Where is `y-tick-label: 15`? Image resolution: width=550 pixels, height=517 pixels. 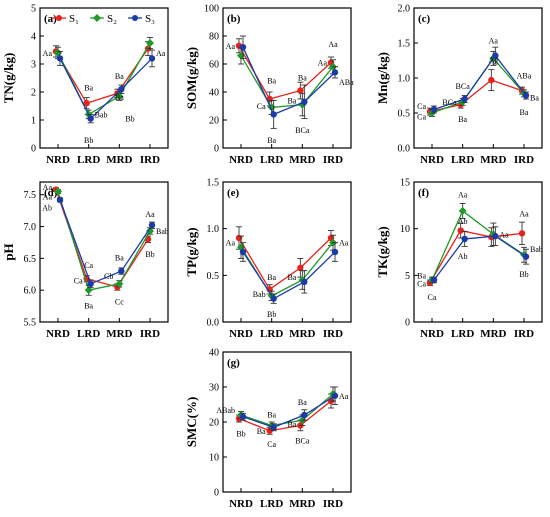 y-tick-label: 15 is located at coordinates (405, 183).